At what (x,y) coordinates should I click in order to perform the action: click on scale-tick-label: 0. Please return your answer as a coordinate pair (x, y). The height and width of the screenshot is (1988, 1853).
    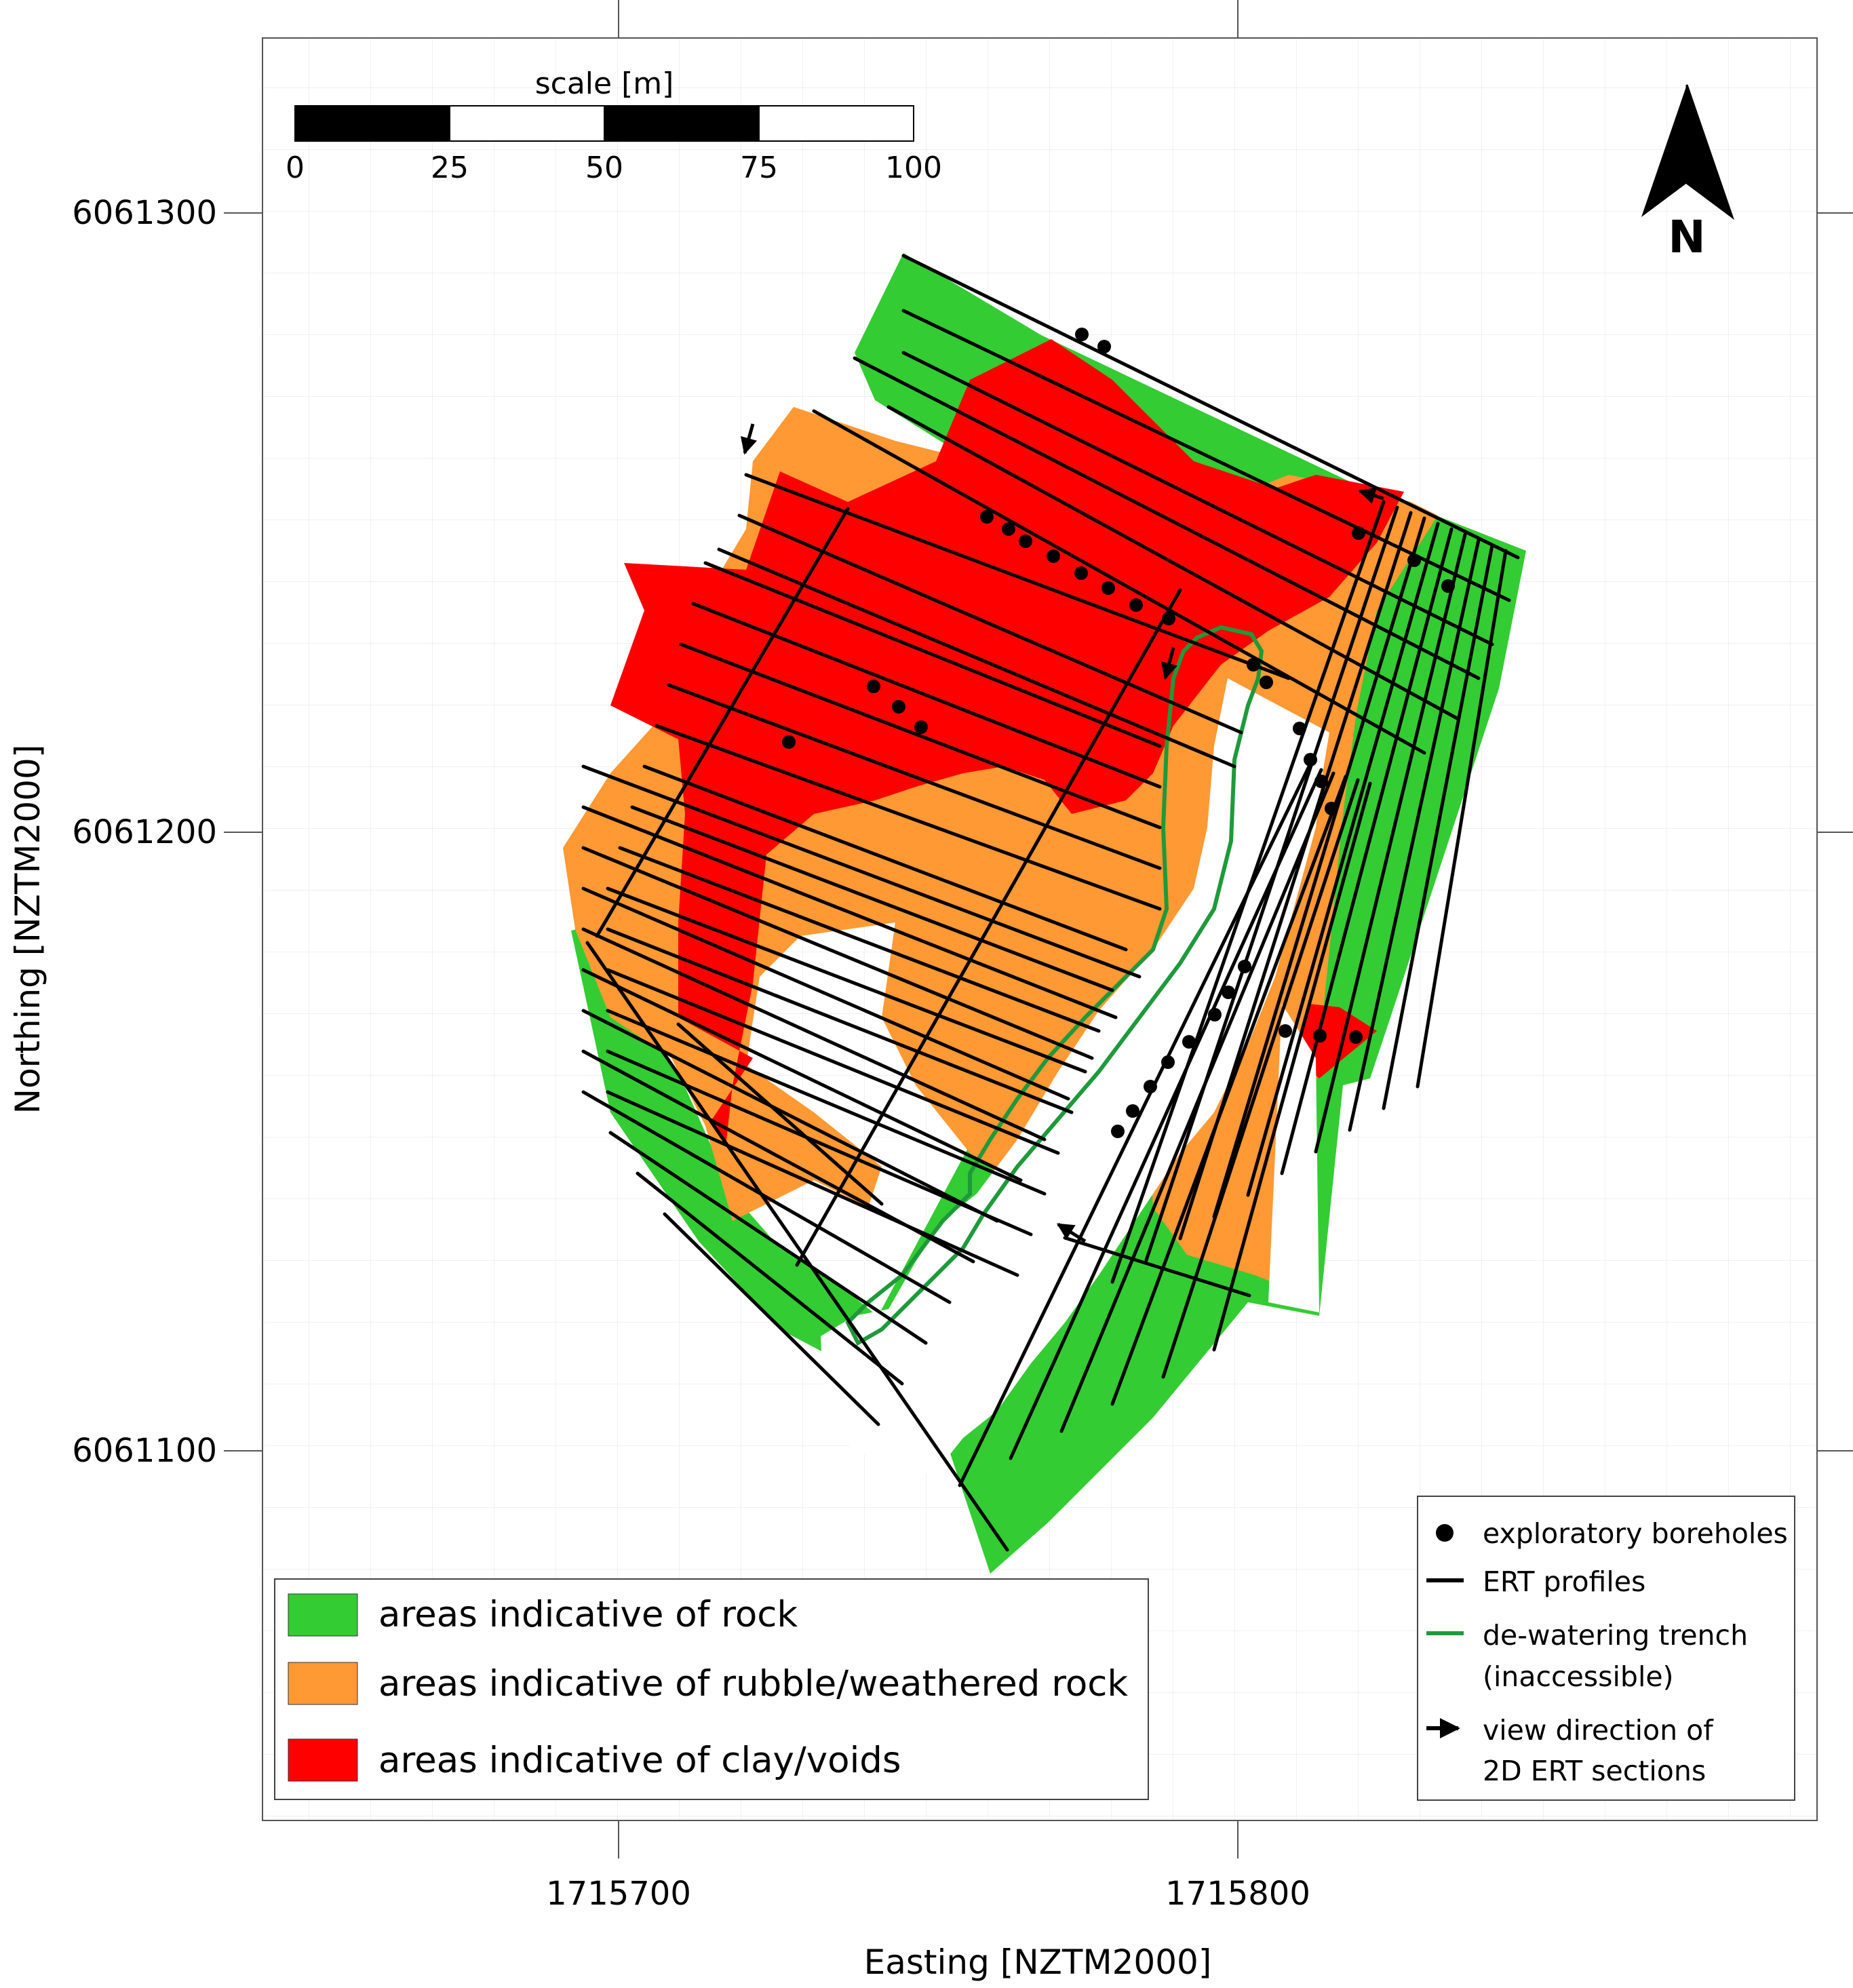
    Looking at the image, I should click on (295, 168).